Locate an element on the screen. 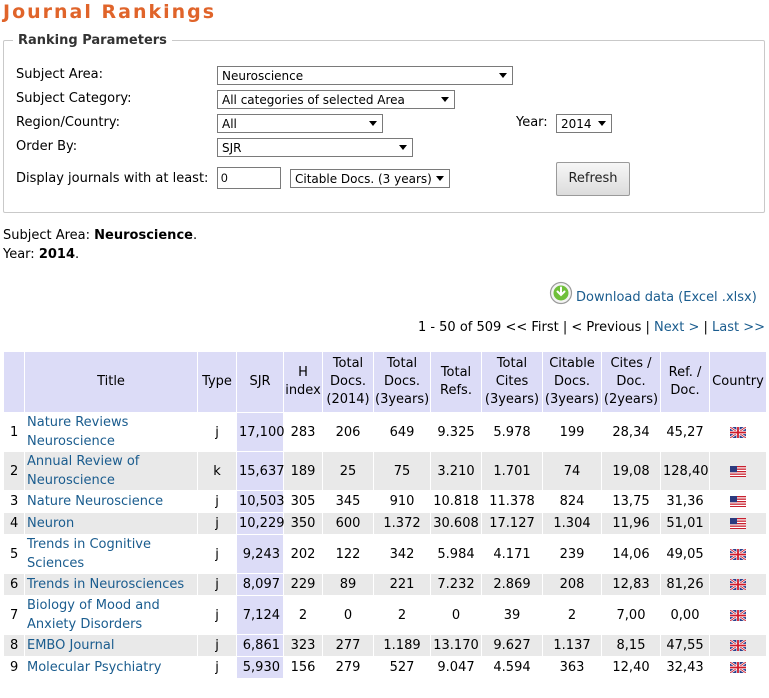 The height and width of the screenshot is (698, 769). header-h-index: H index is located at coordinates (303, 382).